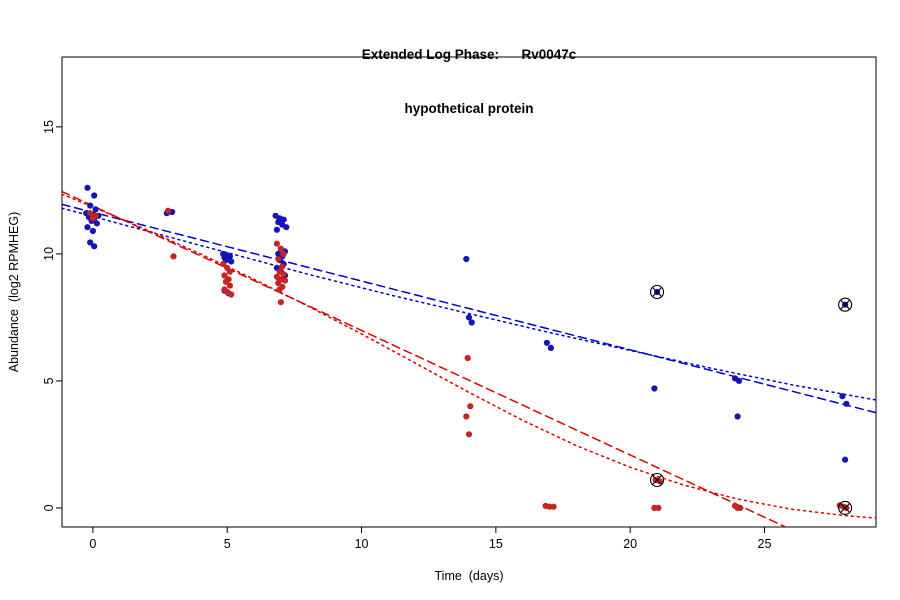 Image resolution: width=900 pixels, height=600 pixels. What do you see at coordinates (227, 544) in the screenshot?
I see `x-tick-label: 5` at bounding box center [227, 544].